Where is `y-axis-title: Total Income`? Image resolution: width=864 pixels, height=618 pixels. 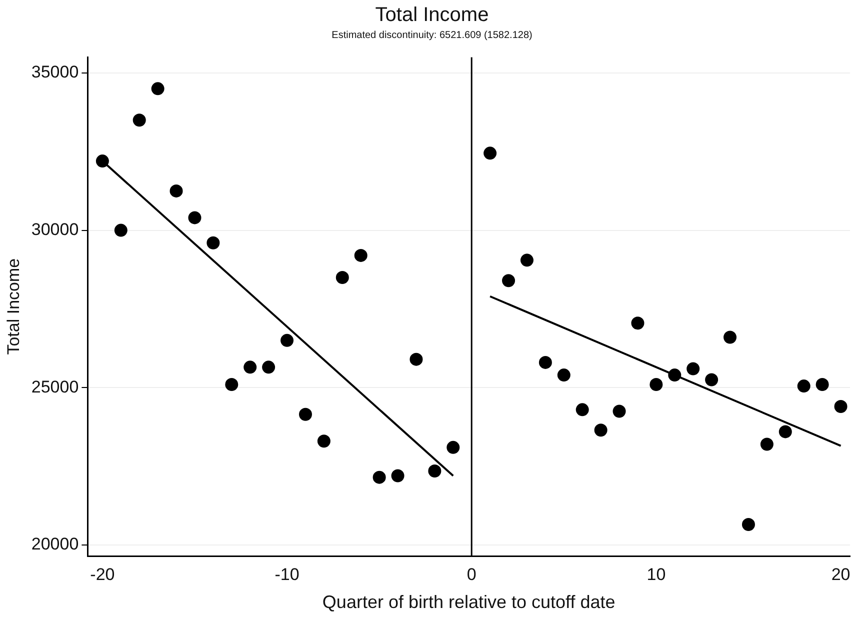 y-axis-title: Total Income is located at coordinates (13, 306).